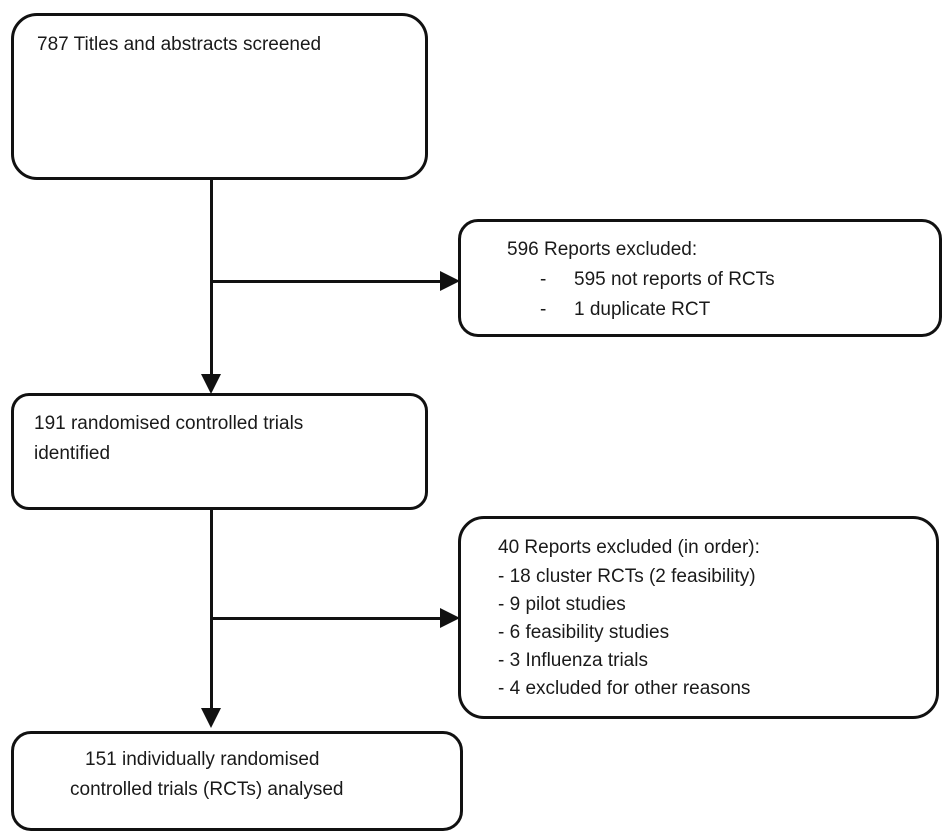  What do you see at coordinates (327, 618) in the screenshot?
I see `connector-to-excluded-second` at bounding box center [327, 618].